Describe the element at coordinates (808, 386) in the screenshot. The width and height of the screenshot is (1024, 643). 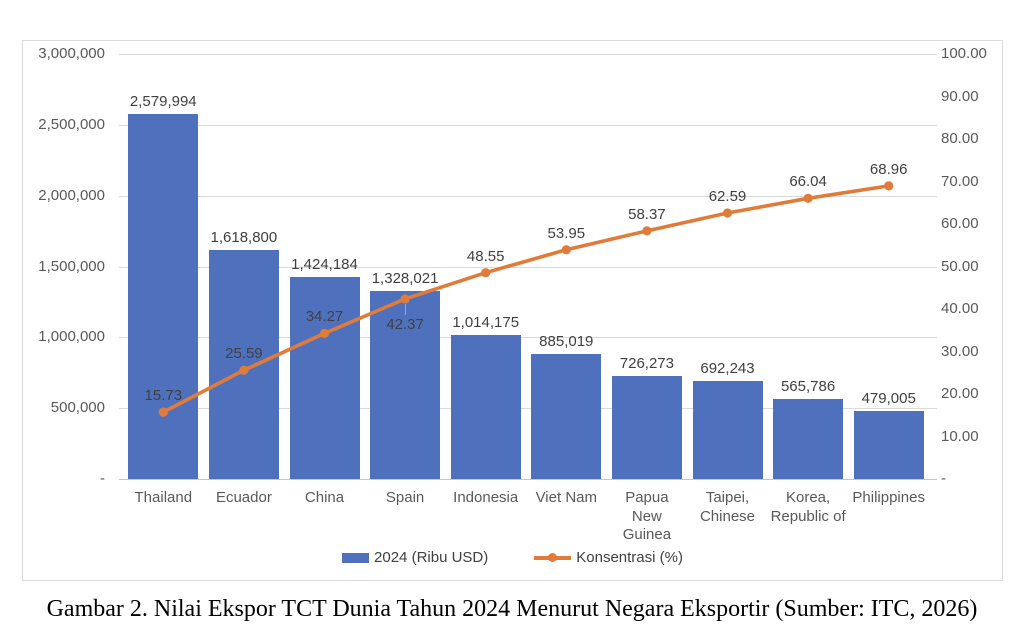
I see `bar-value-label-korea-republic-of: 565,786` at that location.